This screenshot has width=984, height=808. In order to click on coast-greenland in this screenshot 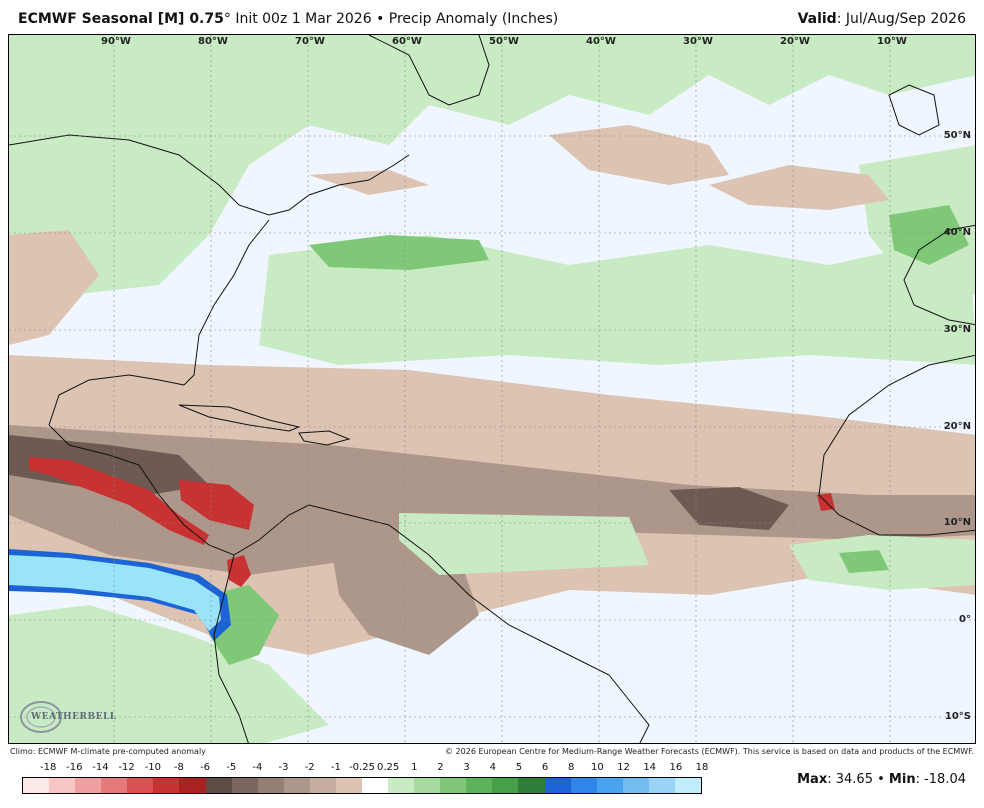, I will do `click(429, 70)`.